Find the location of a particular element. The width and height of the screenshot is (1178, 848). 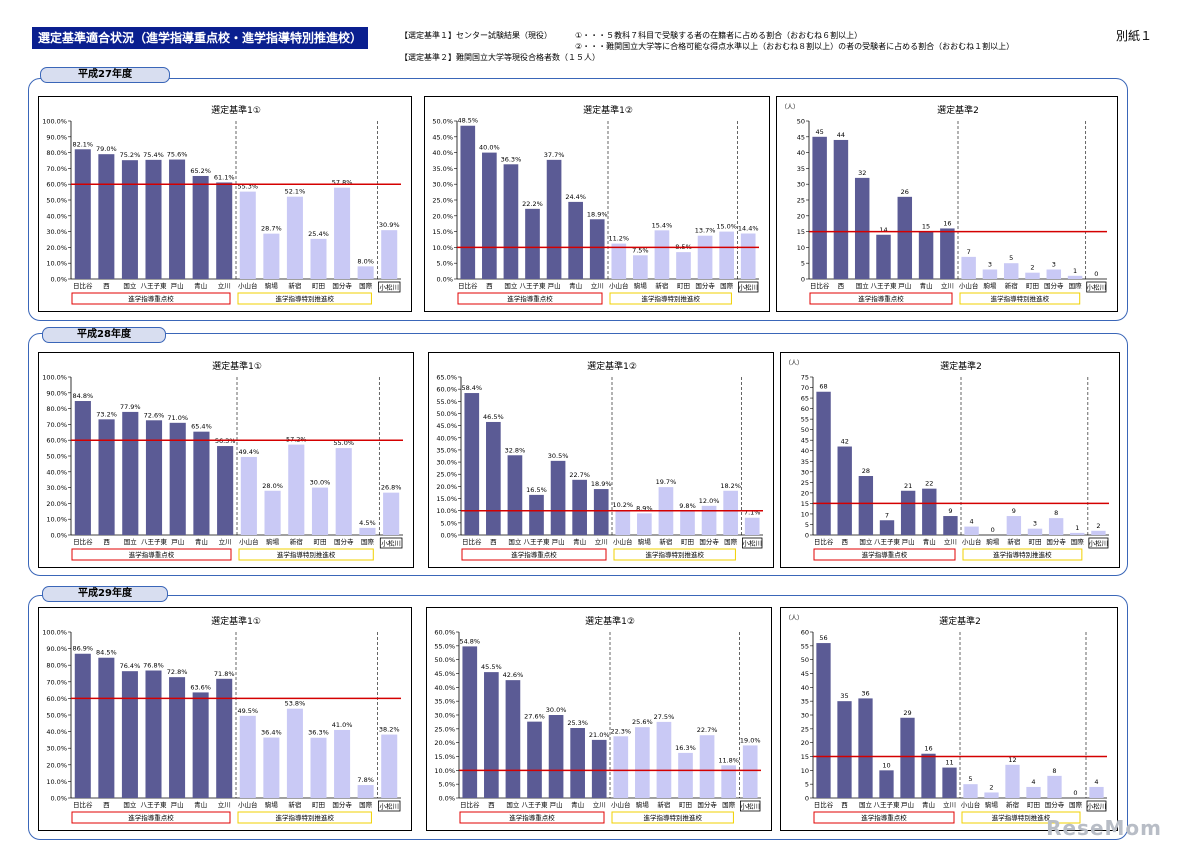

c1-2-group-box-special is located at coordinates (1022, 554).